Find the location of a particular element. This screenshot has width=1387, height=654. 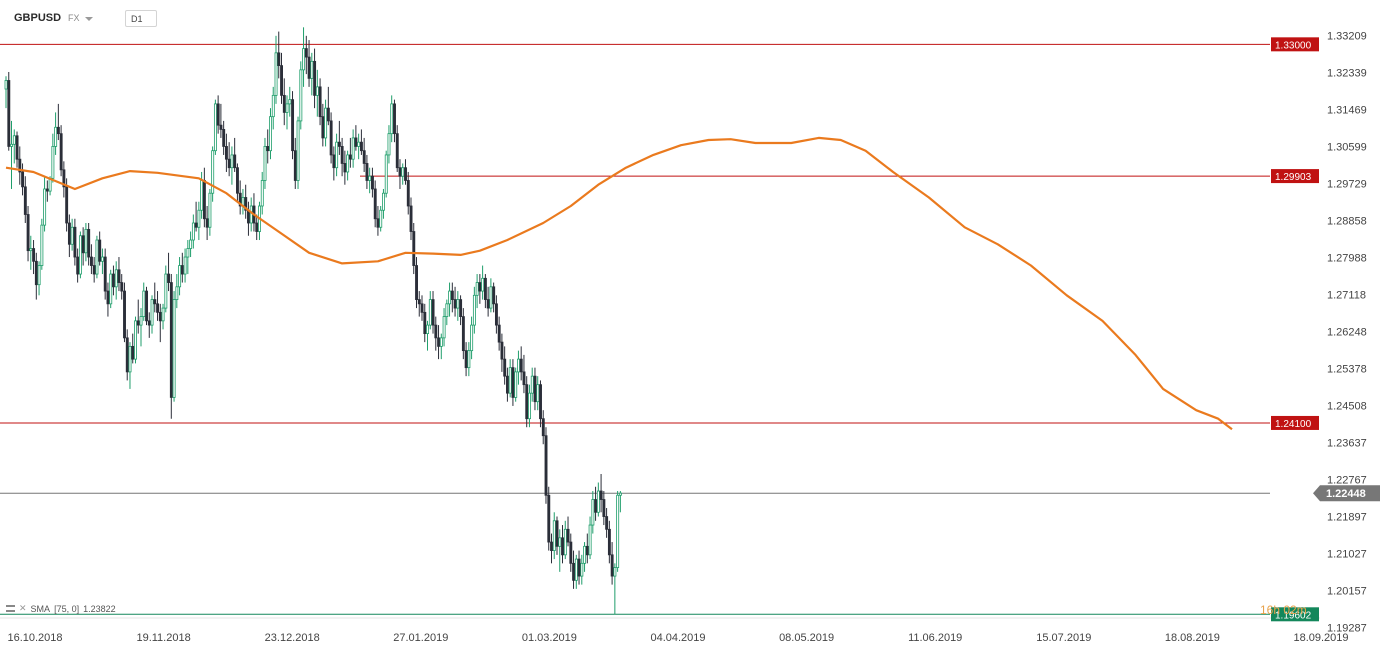

market-label: FX is located at coordinates (74, 18).